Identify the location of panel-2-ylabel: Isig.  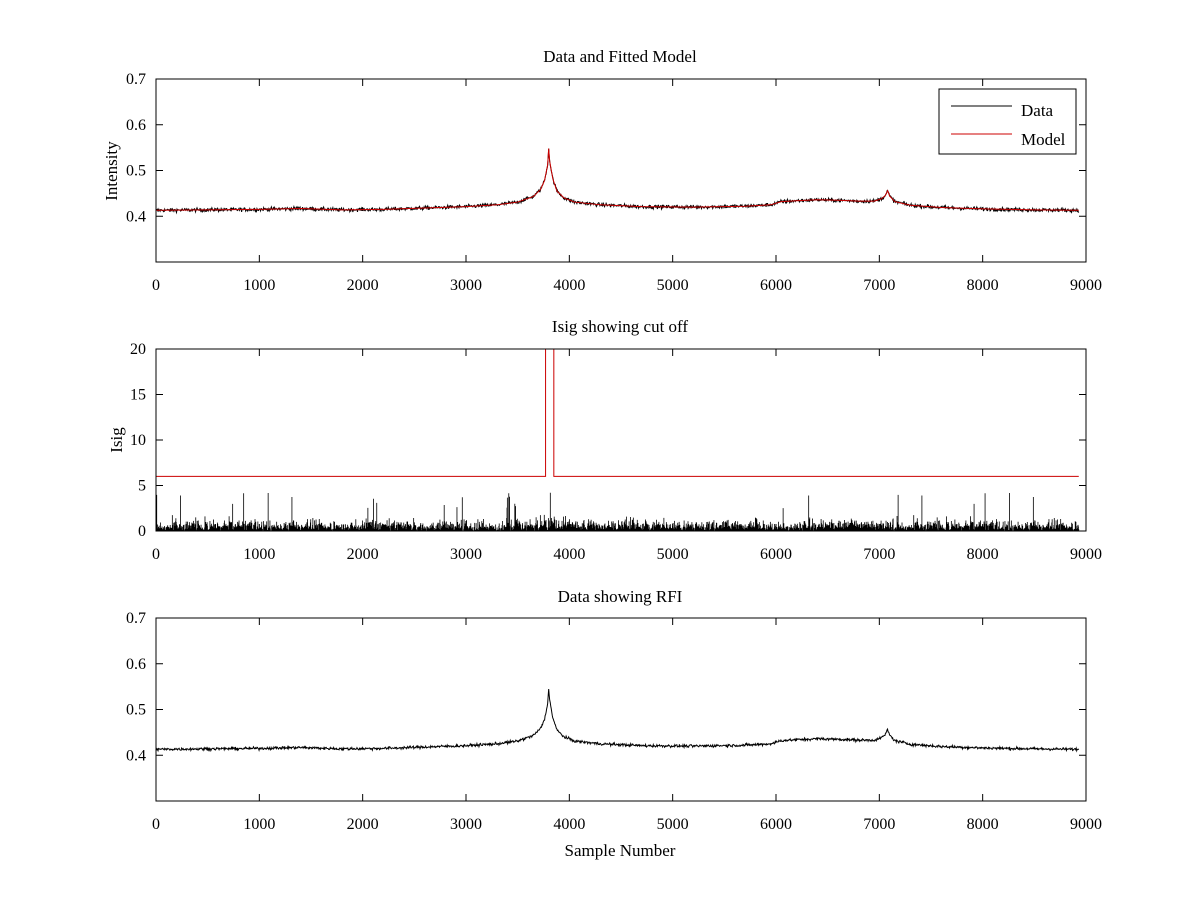
(116, 440).